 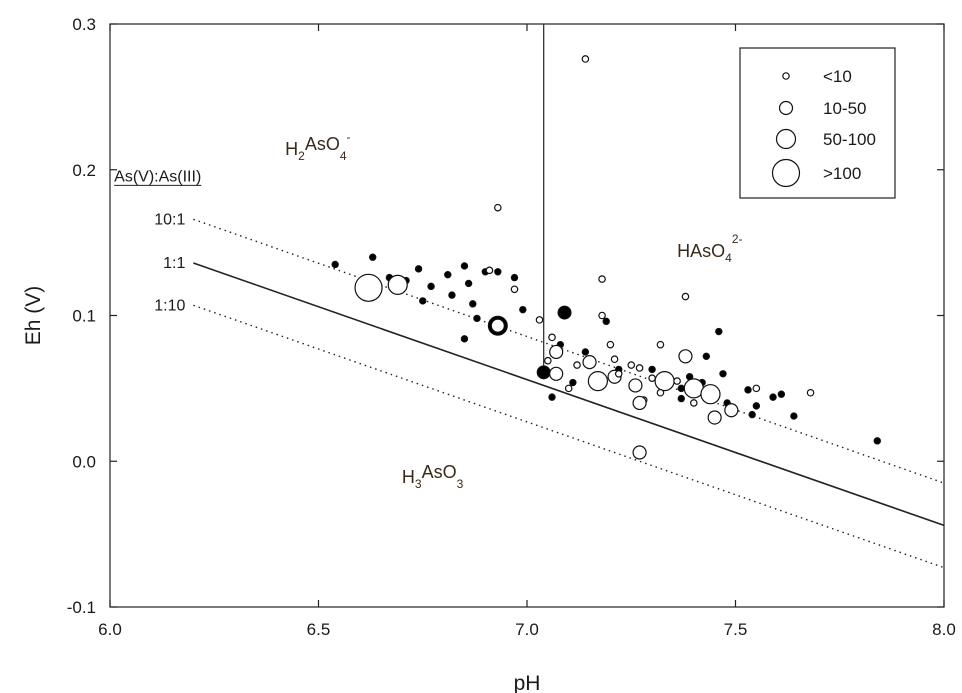 What do you see at coordinates (157, 176) in the screenshot?
I see `ratio-heading: As(V):As(III)` at bounding box center [157, 176].